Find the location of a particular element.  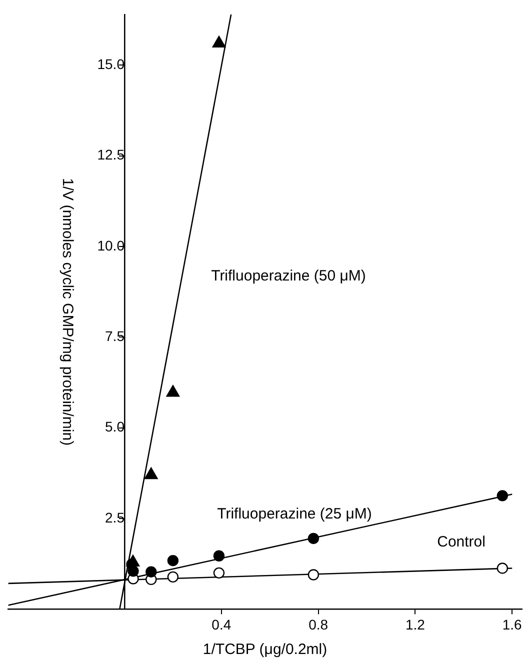

x-tick-label: 1.2 is located at coordinates (415, 624).